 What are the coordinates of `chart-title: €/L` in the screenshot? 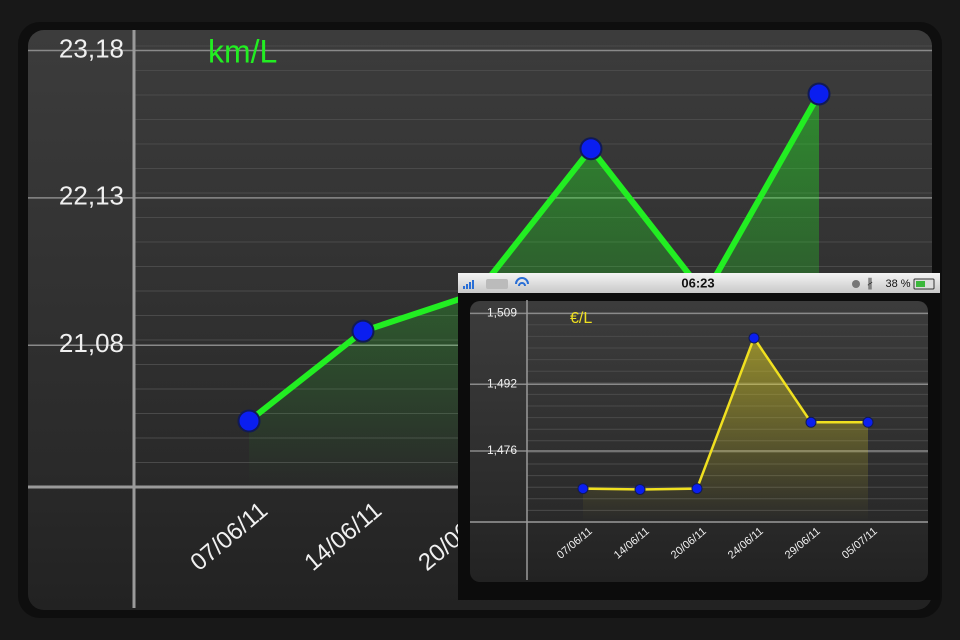 It's located at (581, 318).